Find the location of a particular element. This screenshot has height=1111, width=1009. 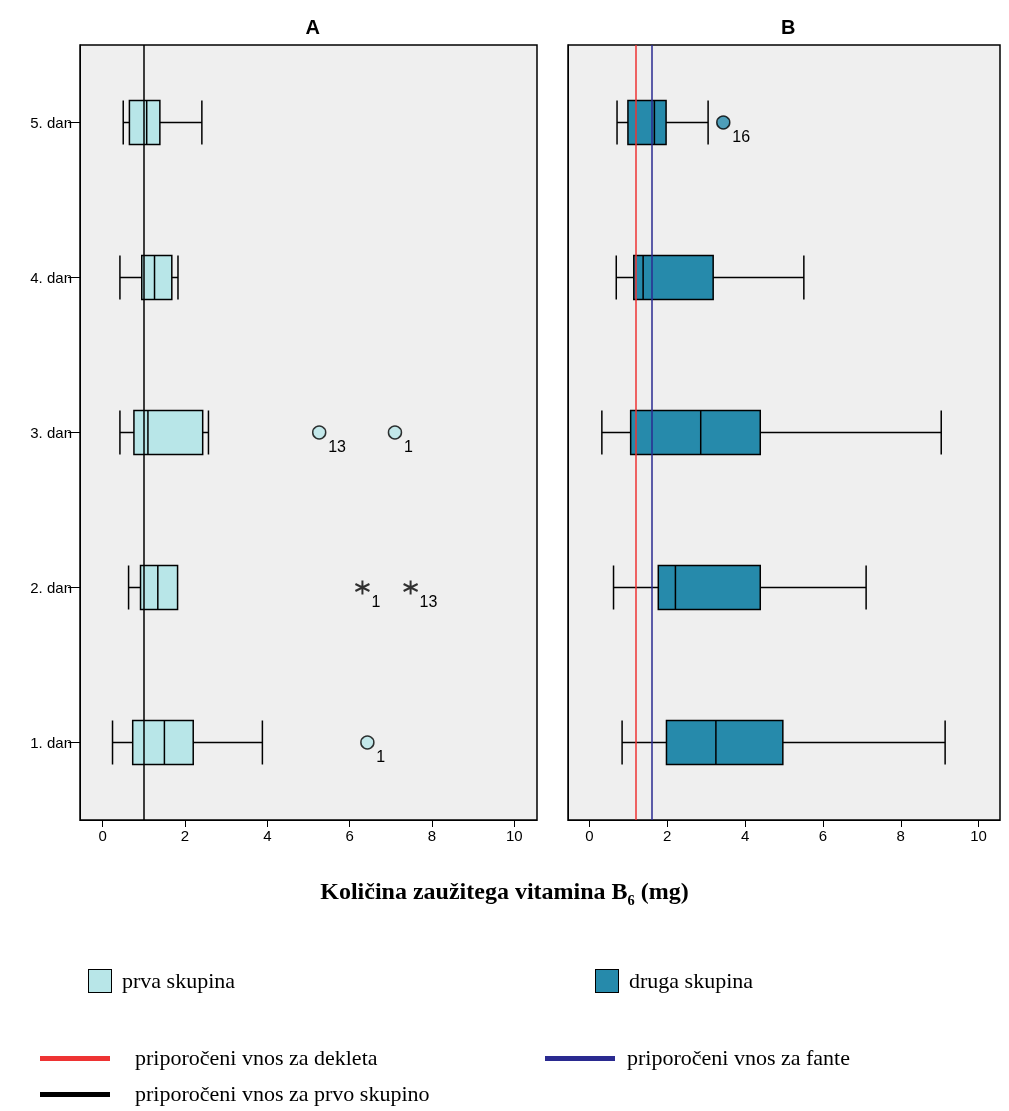

y-tick-label: 5. dan is located at coordinates (51, 122).